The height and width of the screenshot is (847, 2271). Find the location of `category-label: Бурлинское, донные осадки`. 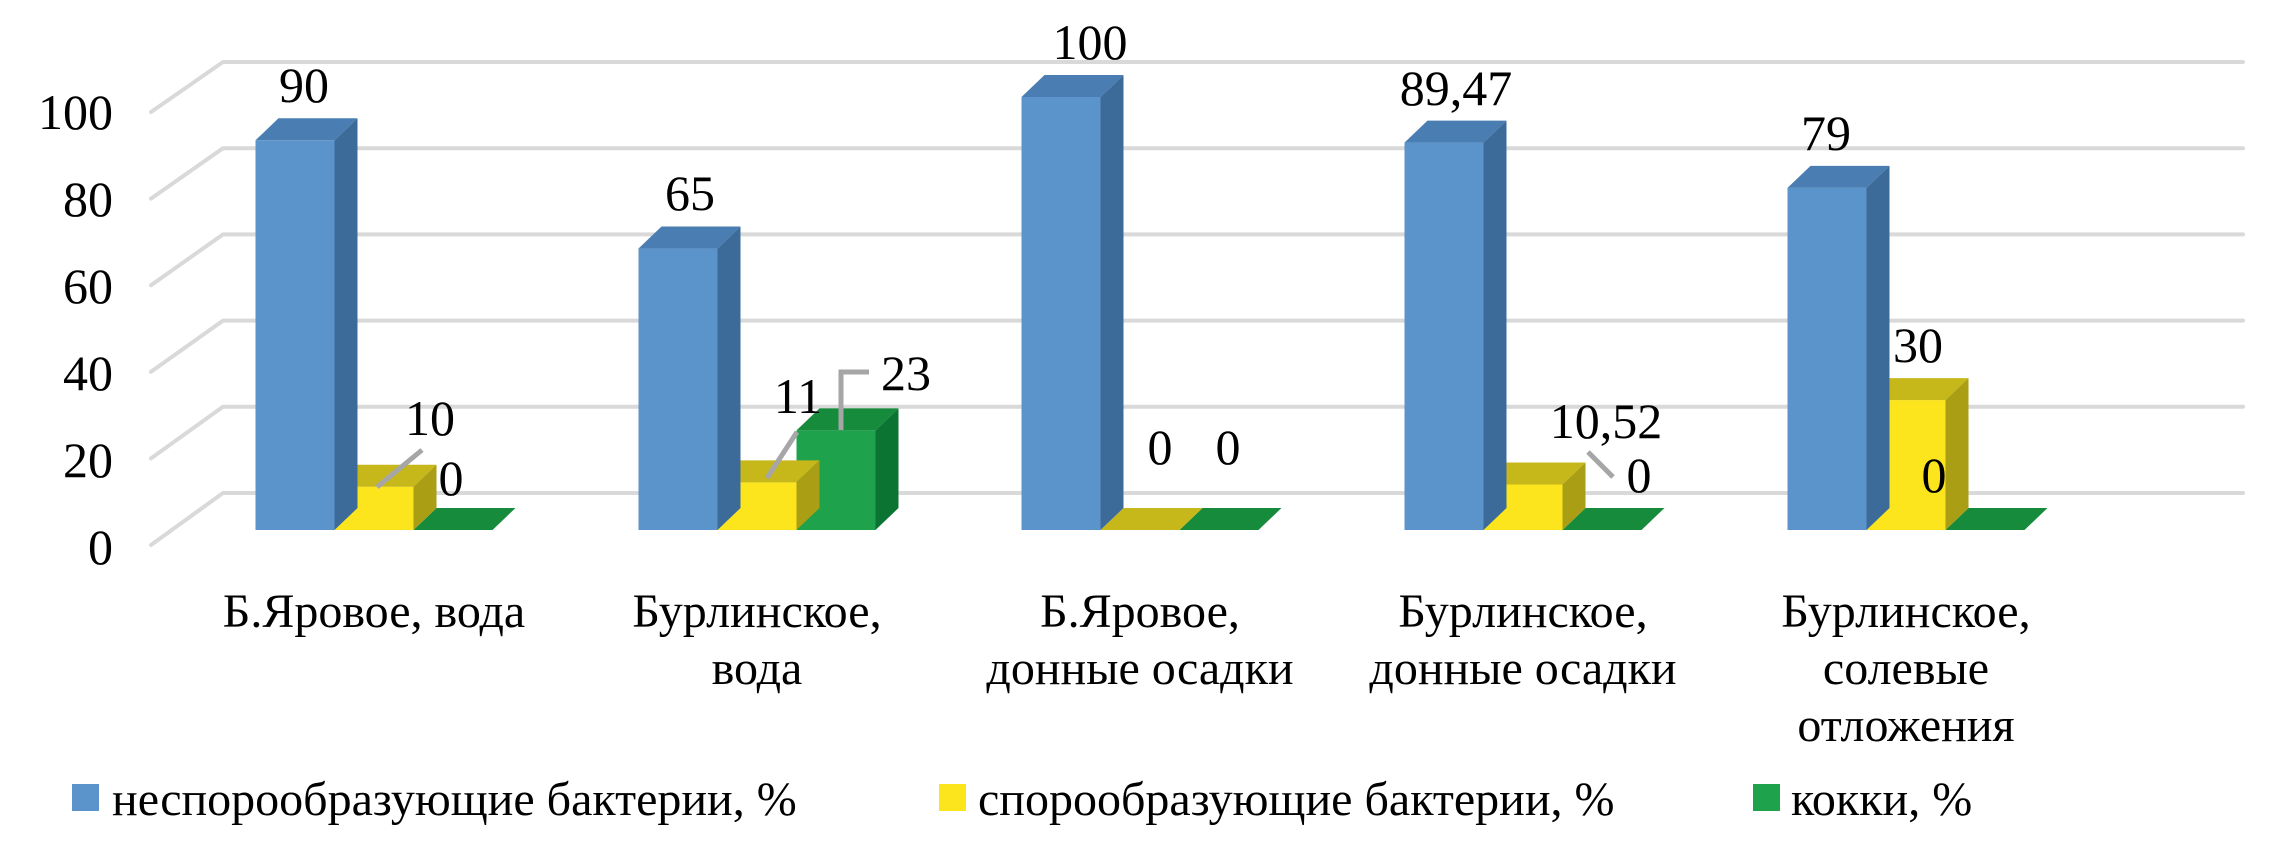

category-label: Бурлинское, донные осадки is located at coordinates (1522, 640).